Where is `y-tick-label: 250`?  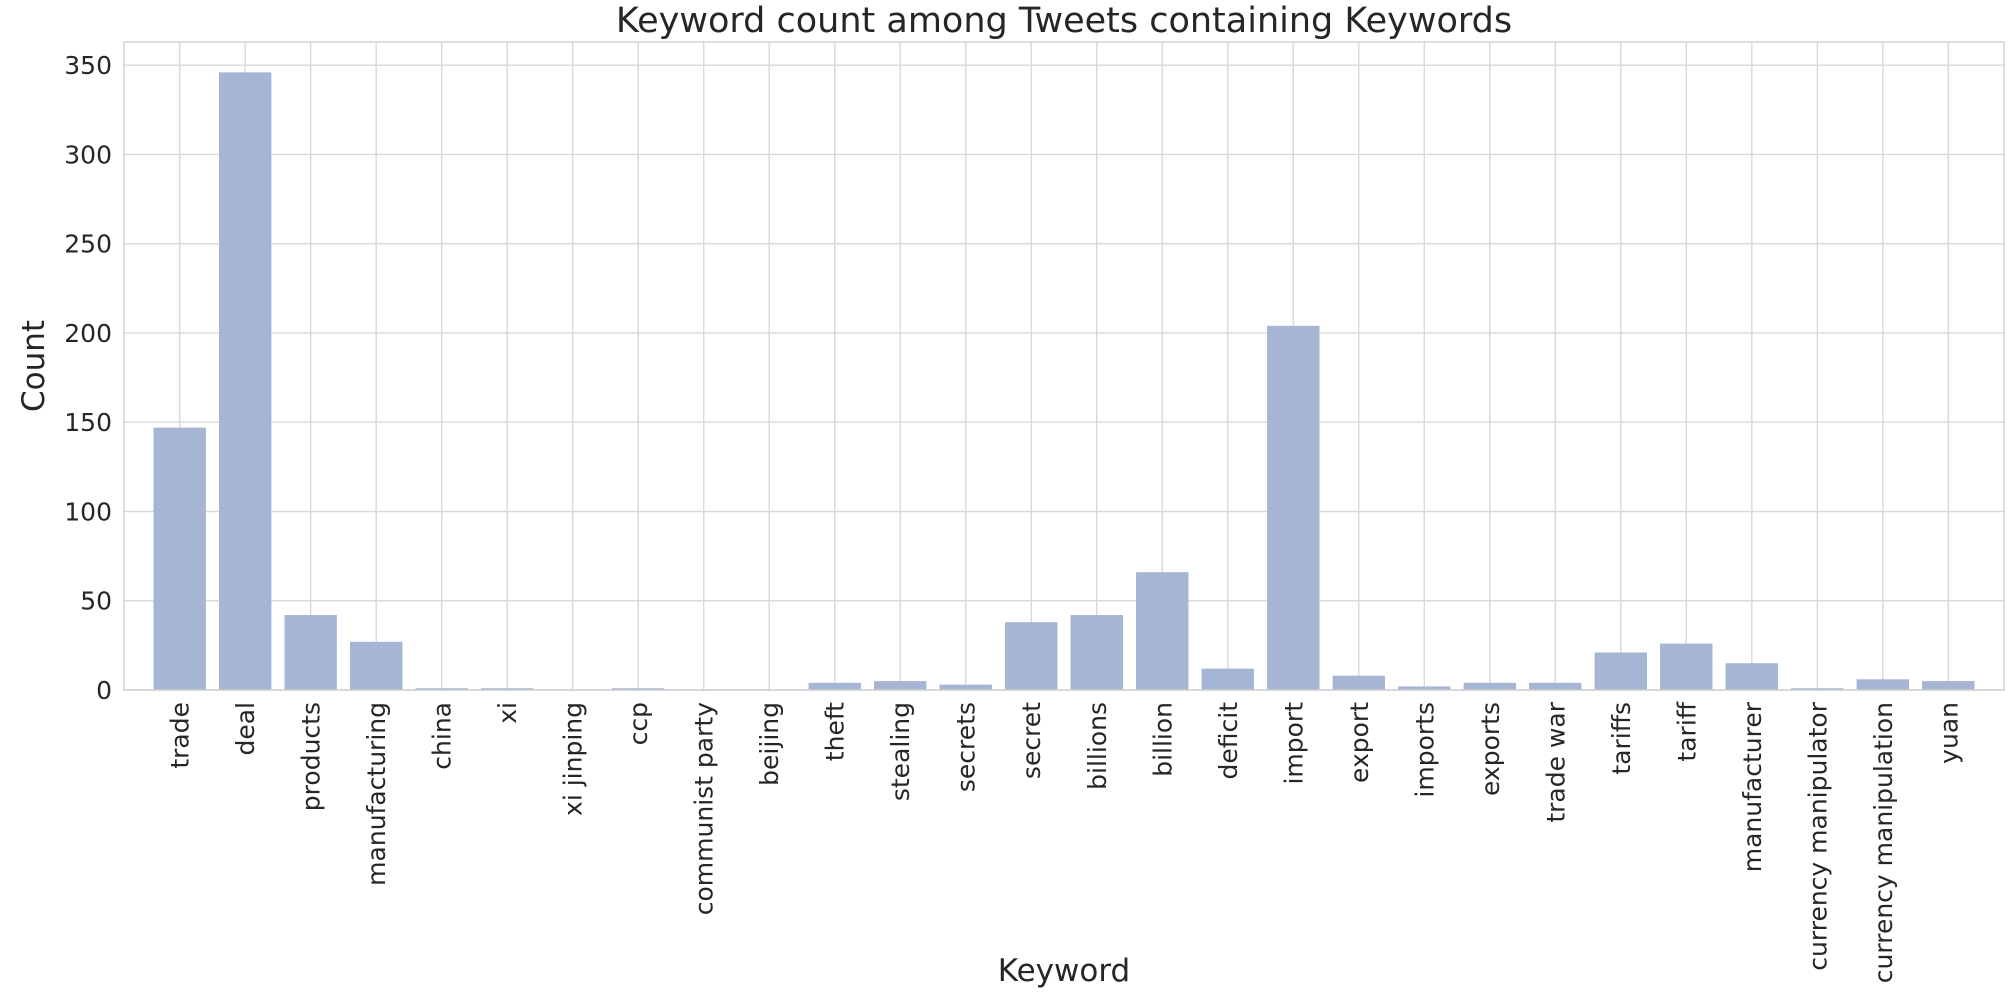
y-tick-label: 250 is located at coordinates (88, 244).